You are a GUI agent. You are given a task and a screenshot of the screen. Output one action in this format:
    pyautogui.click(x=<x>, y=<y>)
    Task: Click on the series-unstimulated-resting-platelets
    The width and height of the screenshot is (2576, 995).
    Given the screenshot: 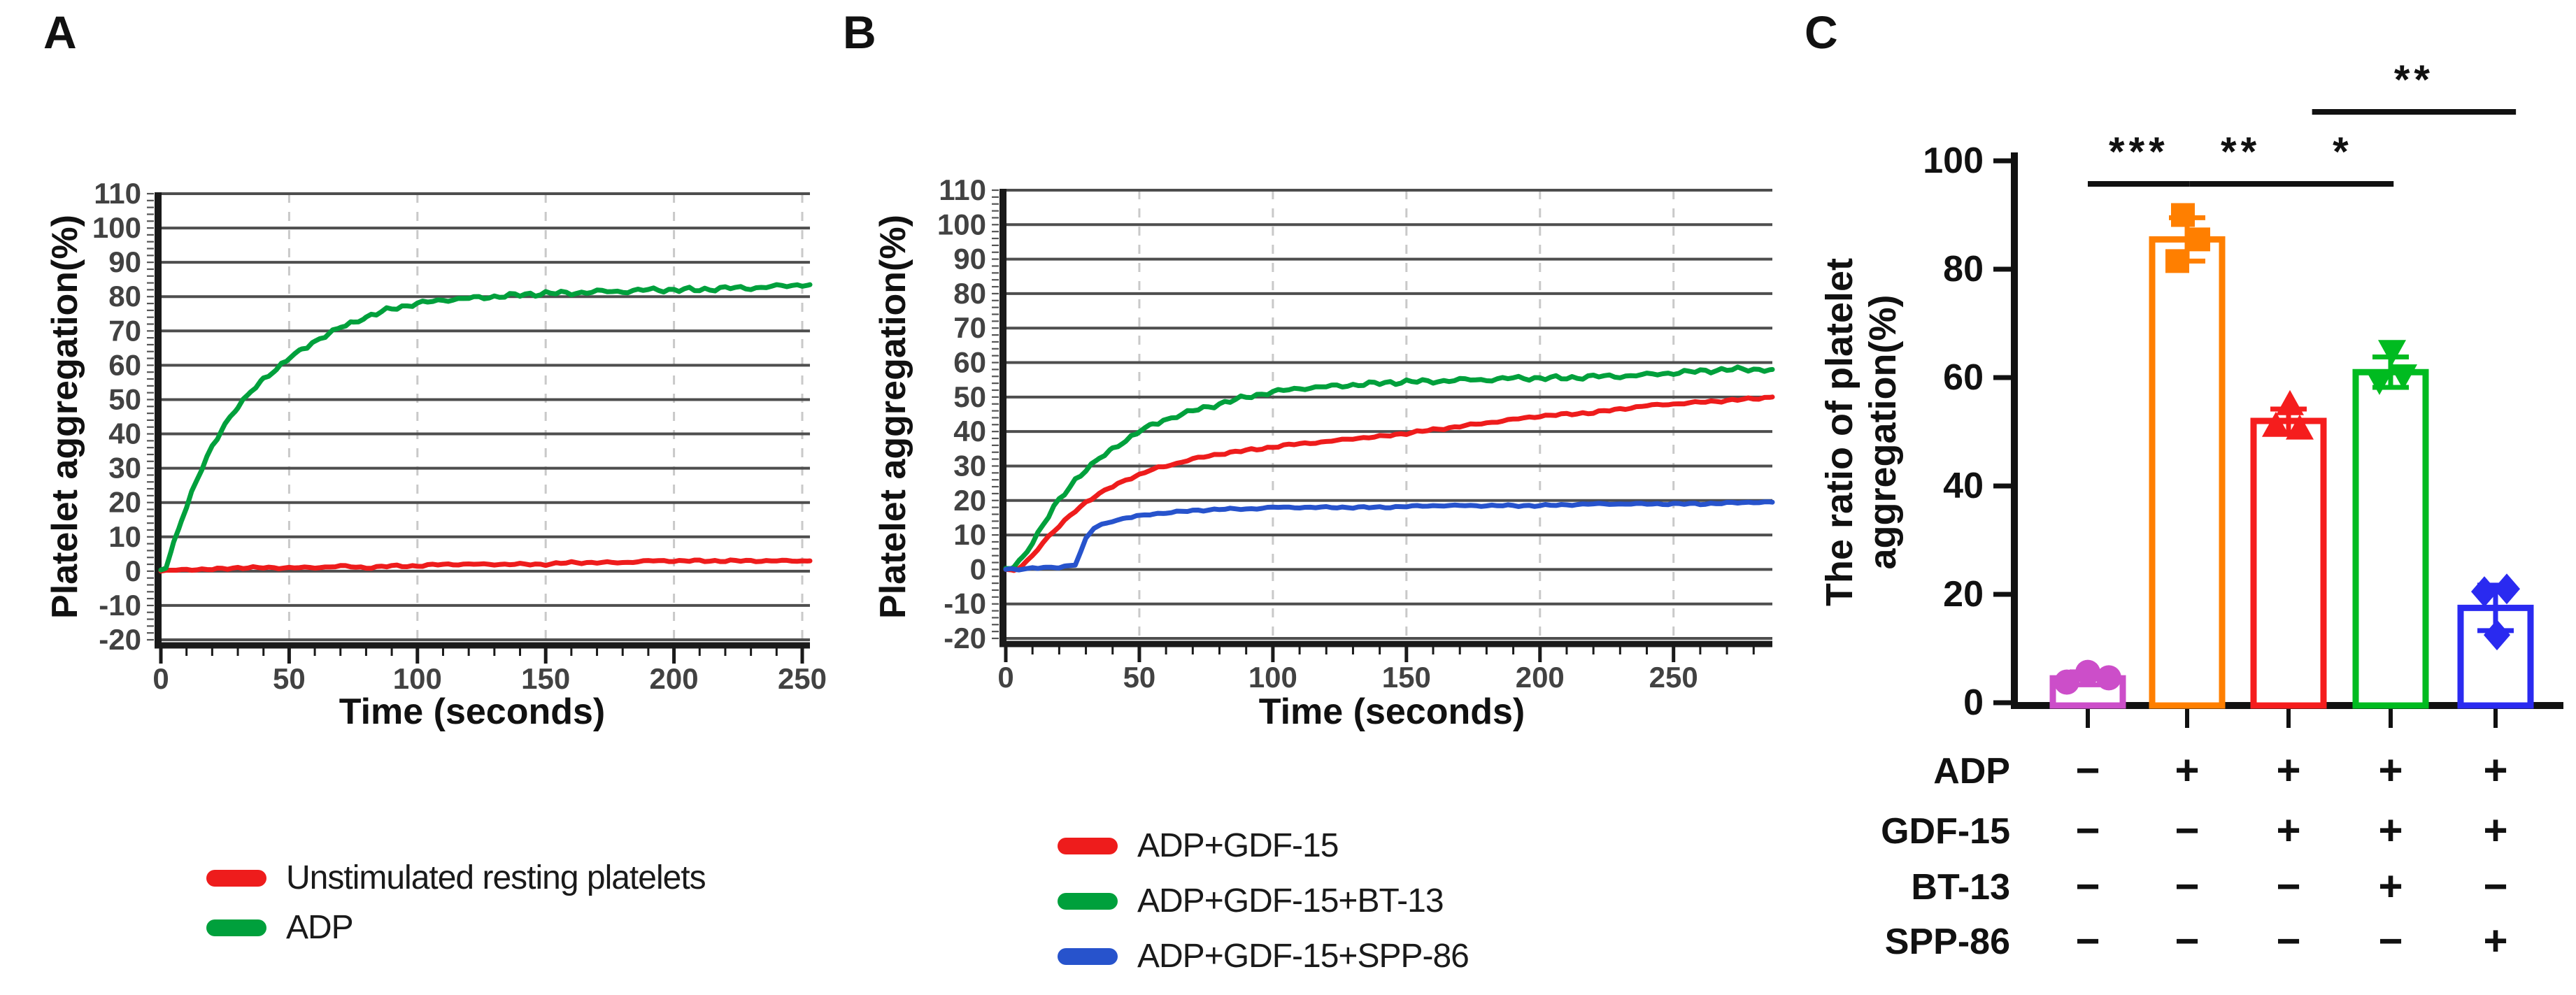 What is the action you would take?
    pyautogui.click(x=485, y=565)
    